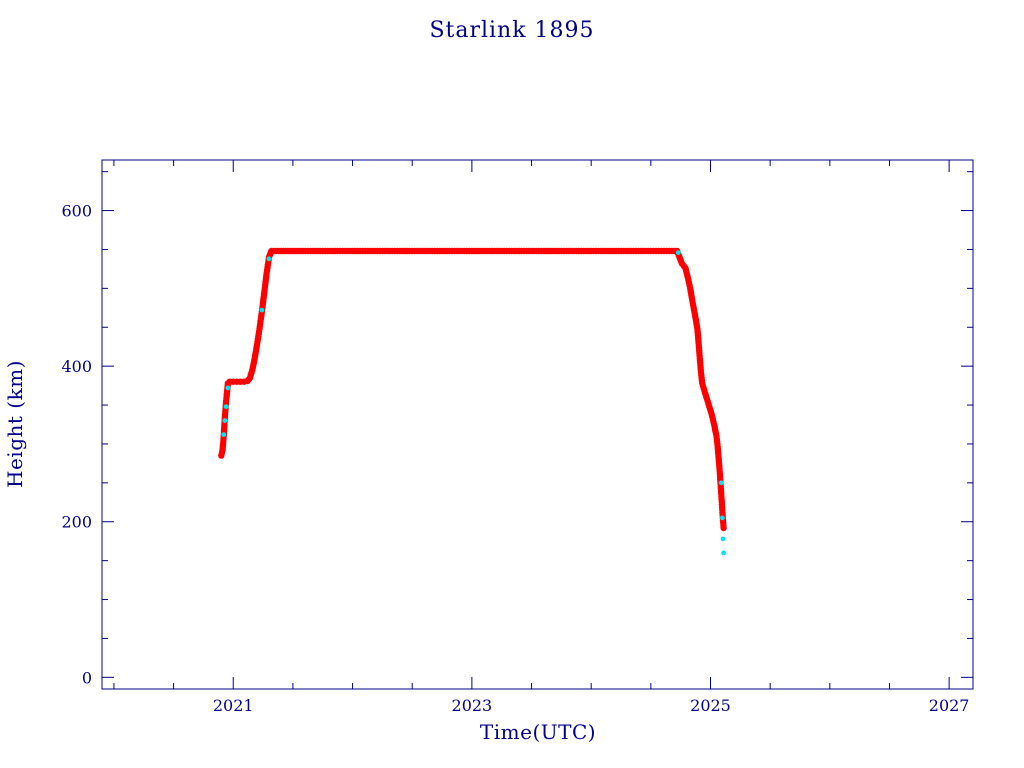  I want to click on chart-title: Starlink 1895, so click(511, 30).